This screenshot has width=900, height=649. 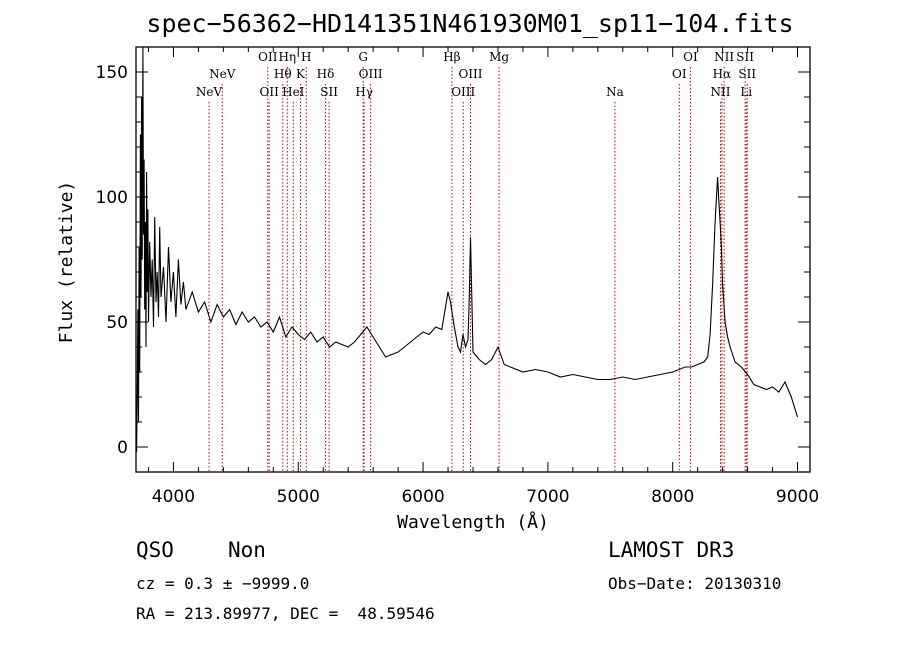 What do you see at coordinates (747, 74) in the screenshot?
I see `emission-line-label-25: SII` at bounding box center [747, 74].